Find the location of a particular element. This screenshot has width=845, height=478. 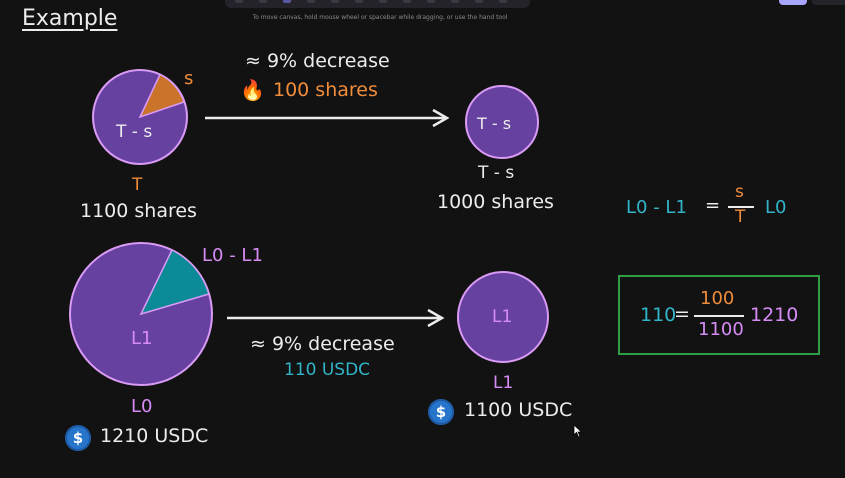

top-result-label: T - s is located at coordinates (494, 123).